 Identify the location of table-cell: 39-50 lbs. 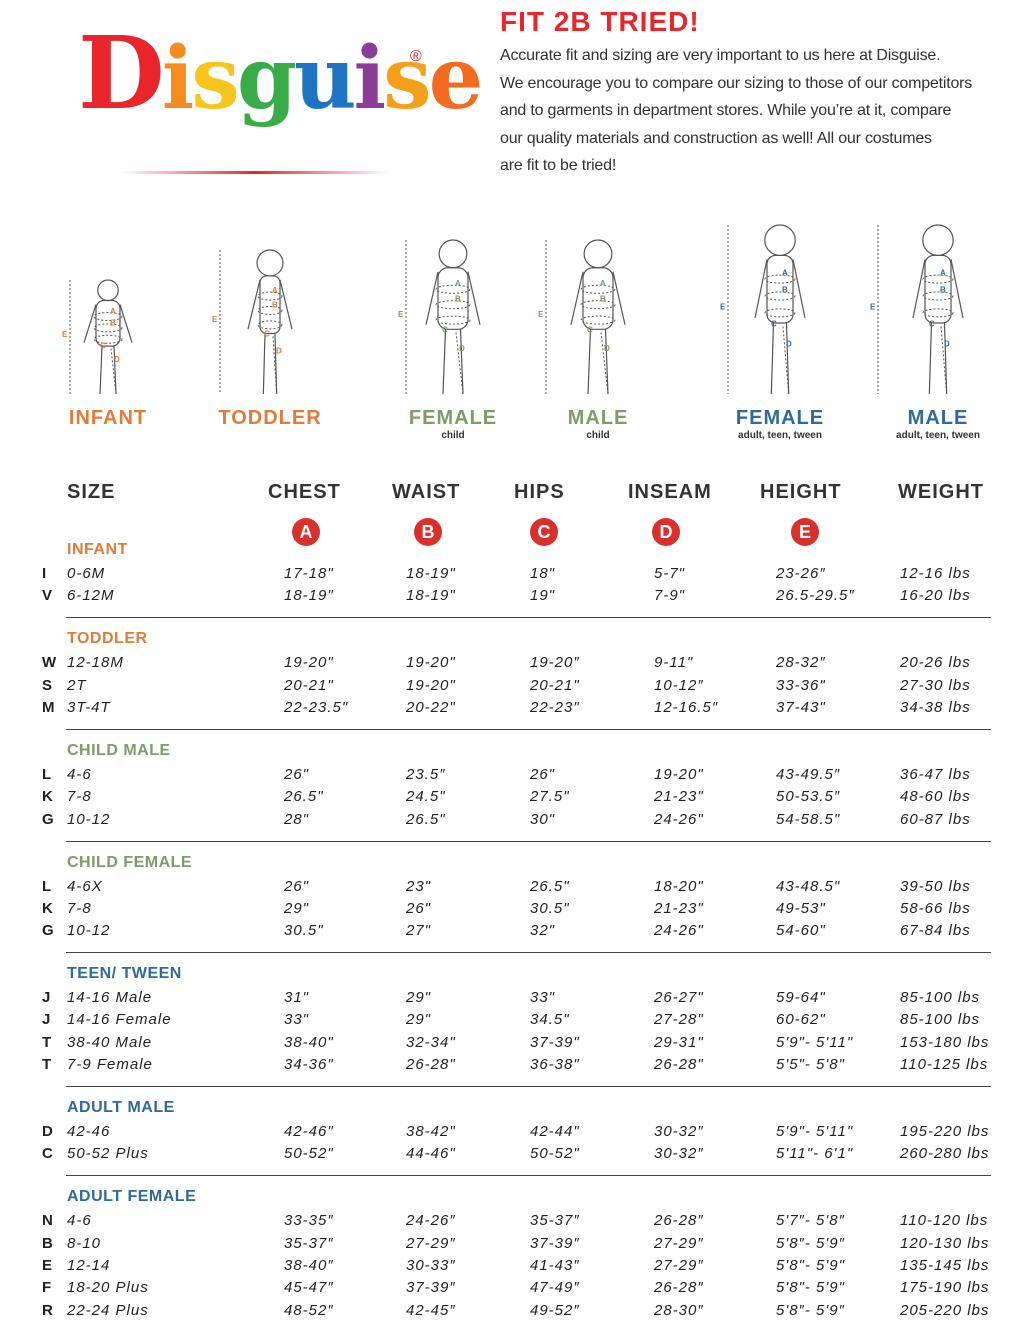
(935, 886).